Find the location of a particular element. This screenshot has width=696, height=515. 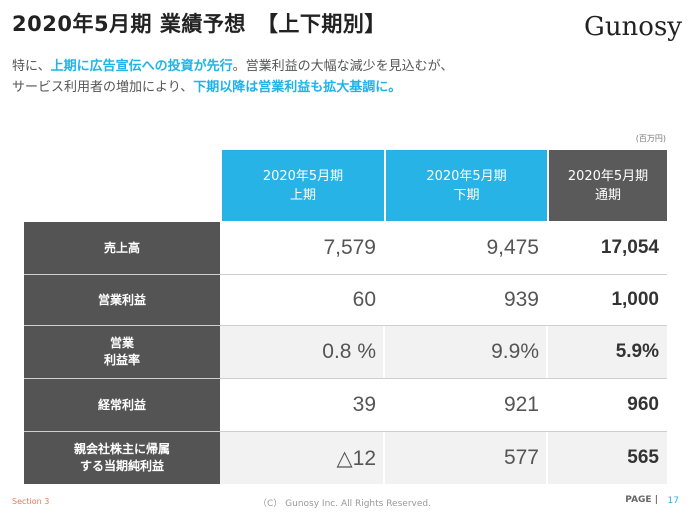

subtitle-line-1-pre: 特に、 is located at coordinates (31, 66).